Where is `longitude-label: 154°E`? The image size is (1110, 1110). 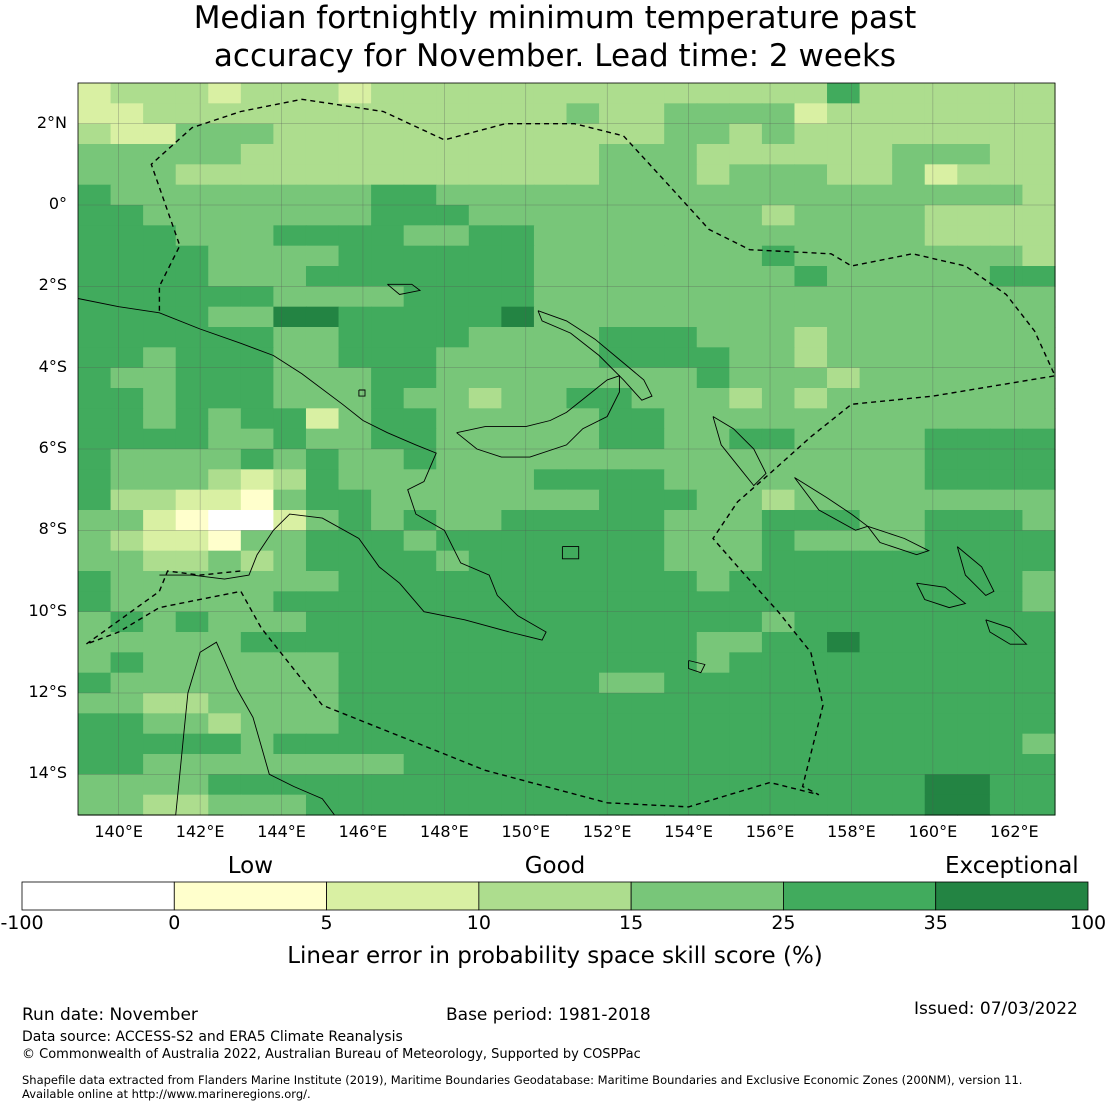 longitude-label: 154°E is located at coordinates (688, 831).